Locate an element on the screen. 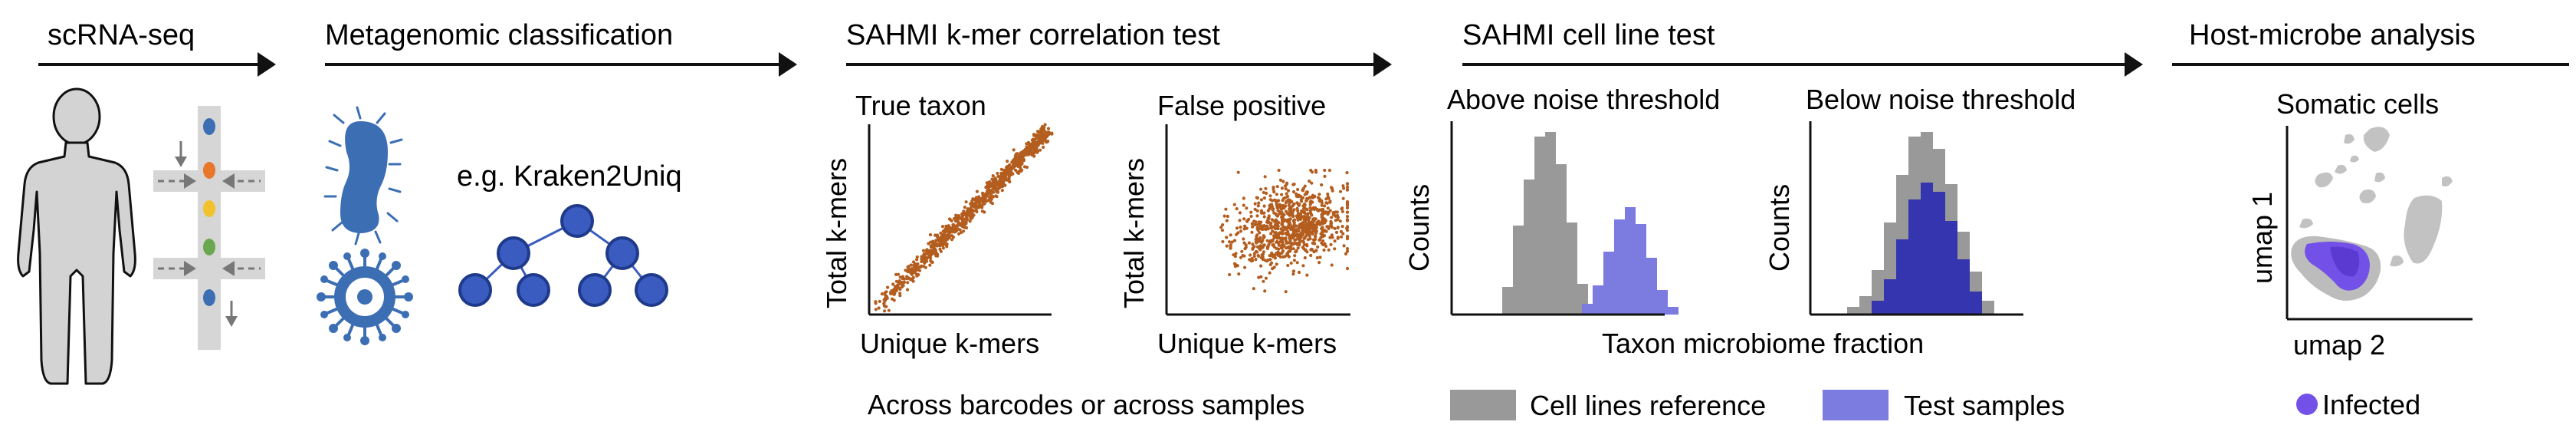  true-taxon-ylabel: Total k-mers is located at coordinates (836, 233).